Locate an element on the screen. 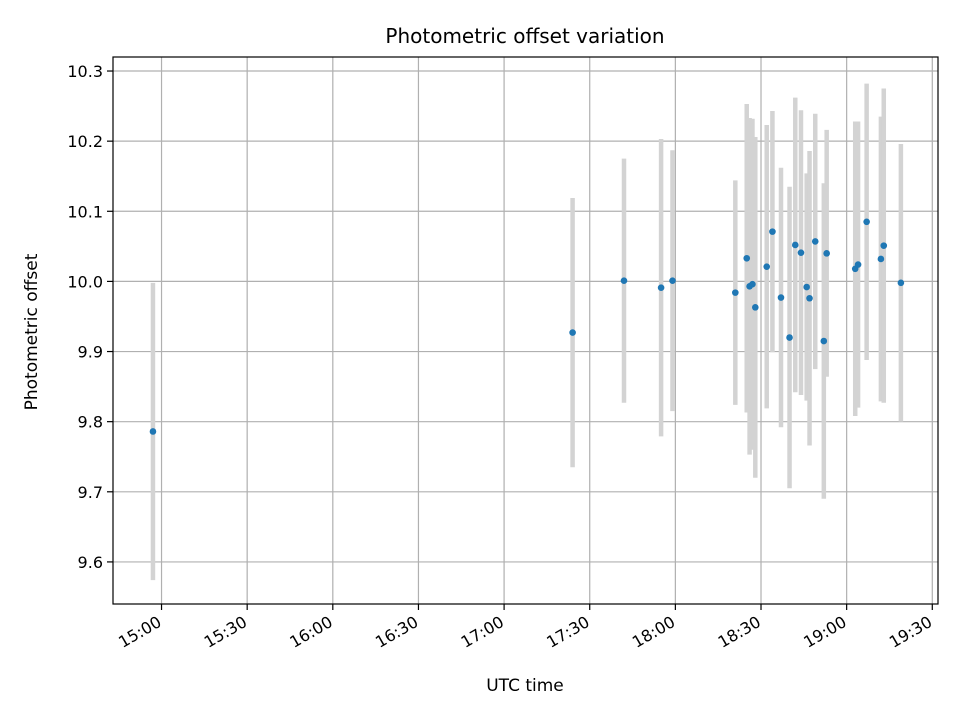 This screenshot has height=720, width=960. x-axis-label: UTC time is located at coordinates (525, 686).